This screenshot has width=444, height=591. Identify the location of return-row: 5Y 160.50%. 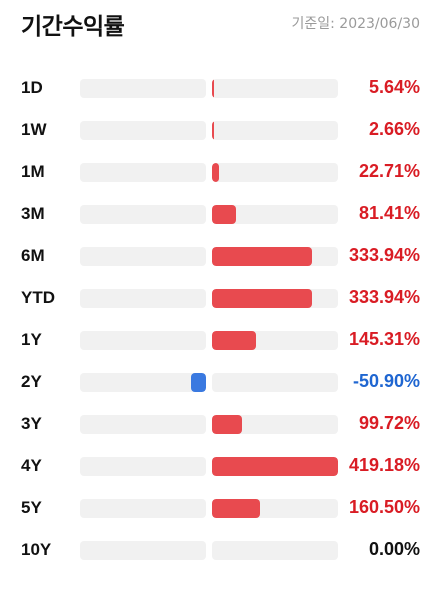
(222, 508).